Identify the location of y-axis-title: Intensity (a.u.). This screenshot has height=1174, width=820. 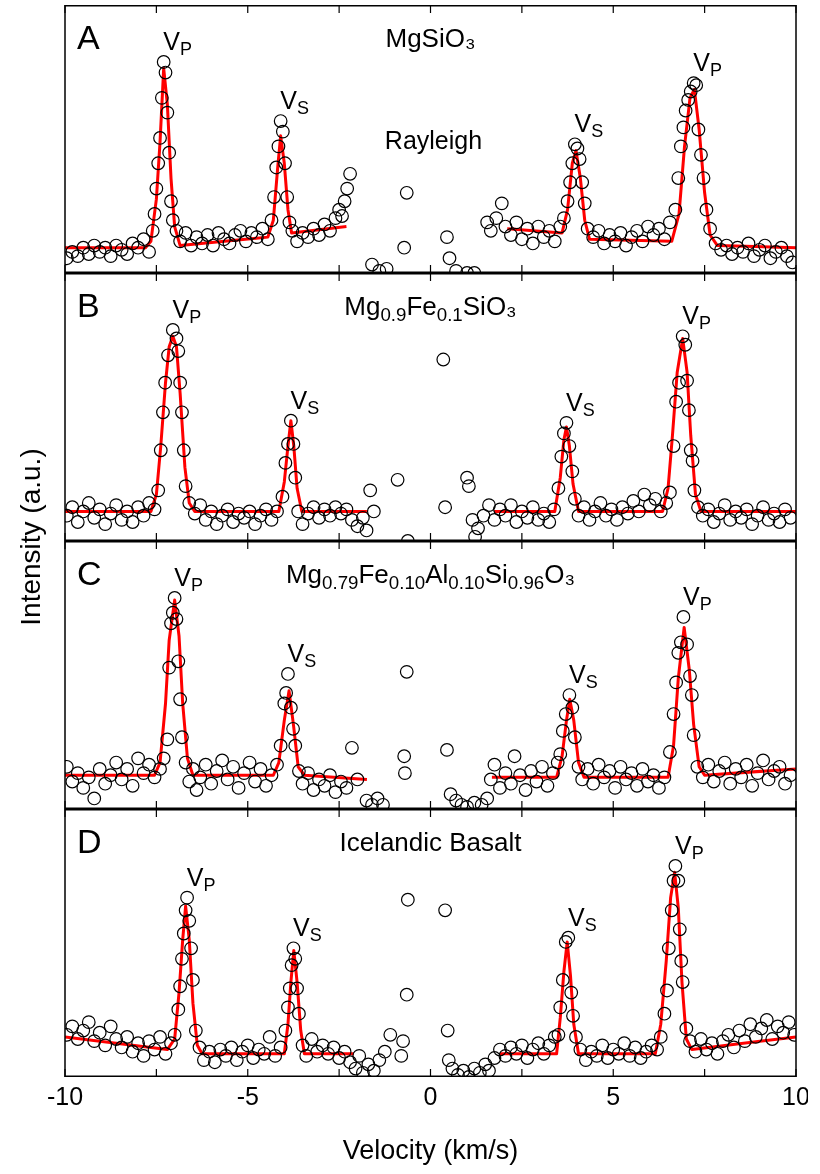
(30, 537).